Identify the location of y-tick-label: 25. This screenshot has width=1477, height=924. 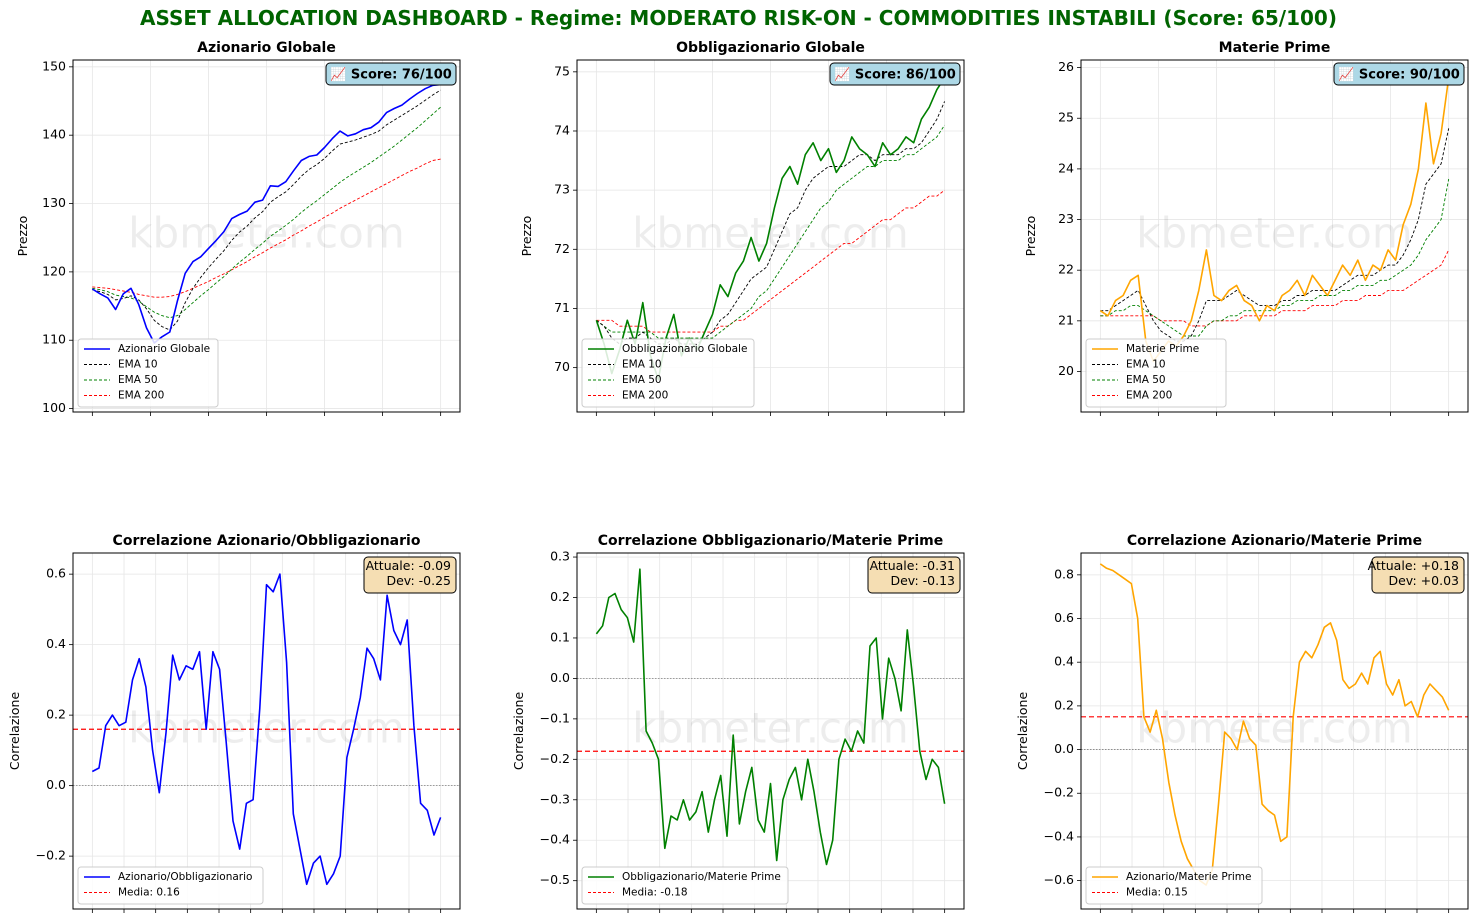
(1066, 117).